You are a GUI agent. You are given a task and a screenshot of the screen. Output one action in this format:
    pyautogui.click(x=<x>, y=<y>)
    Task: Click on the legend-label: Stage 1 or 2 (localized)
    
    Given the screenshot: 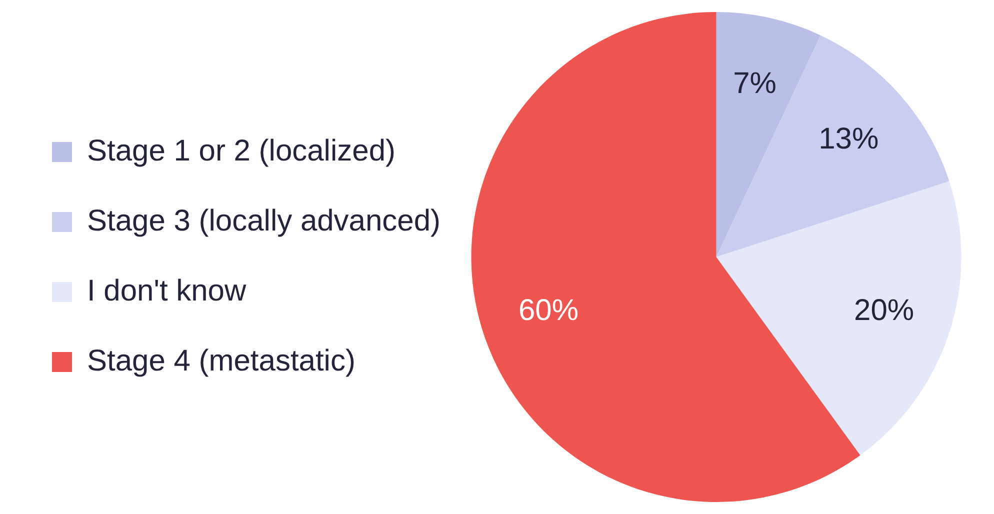 What is the action you would take?
    pyautogui.click(x=241, y=151)
    